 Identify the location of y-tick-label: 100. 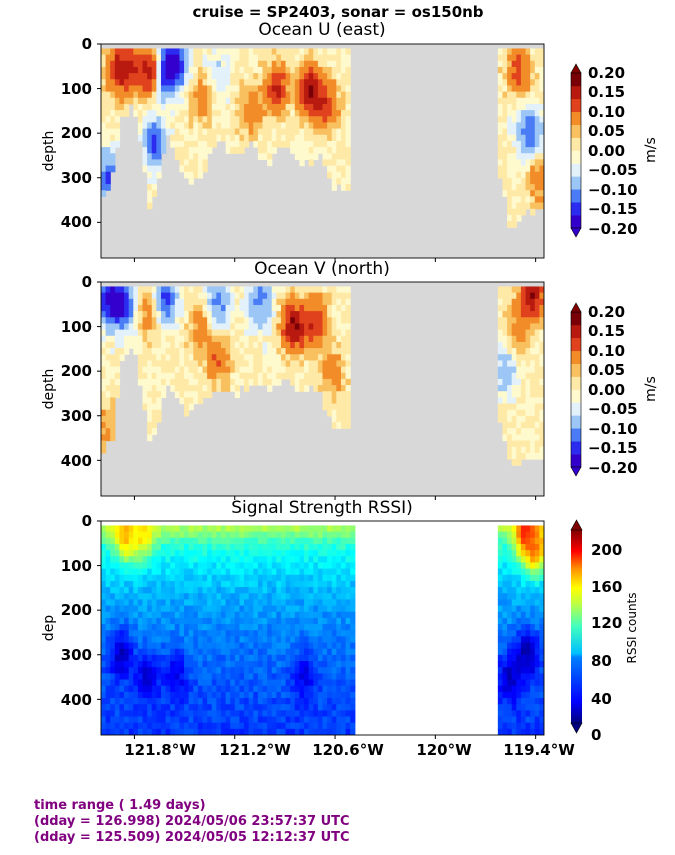
(76, 89).